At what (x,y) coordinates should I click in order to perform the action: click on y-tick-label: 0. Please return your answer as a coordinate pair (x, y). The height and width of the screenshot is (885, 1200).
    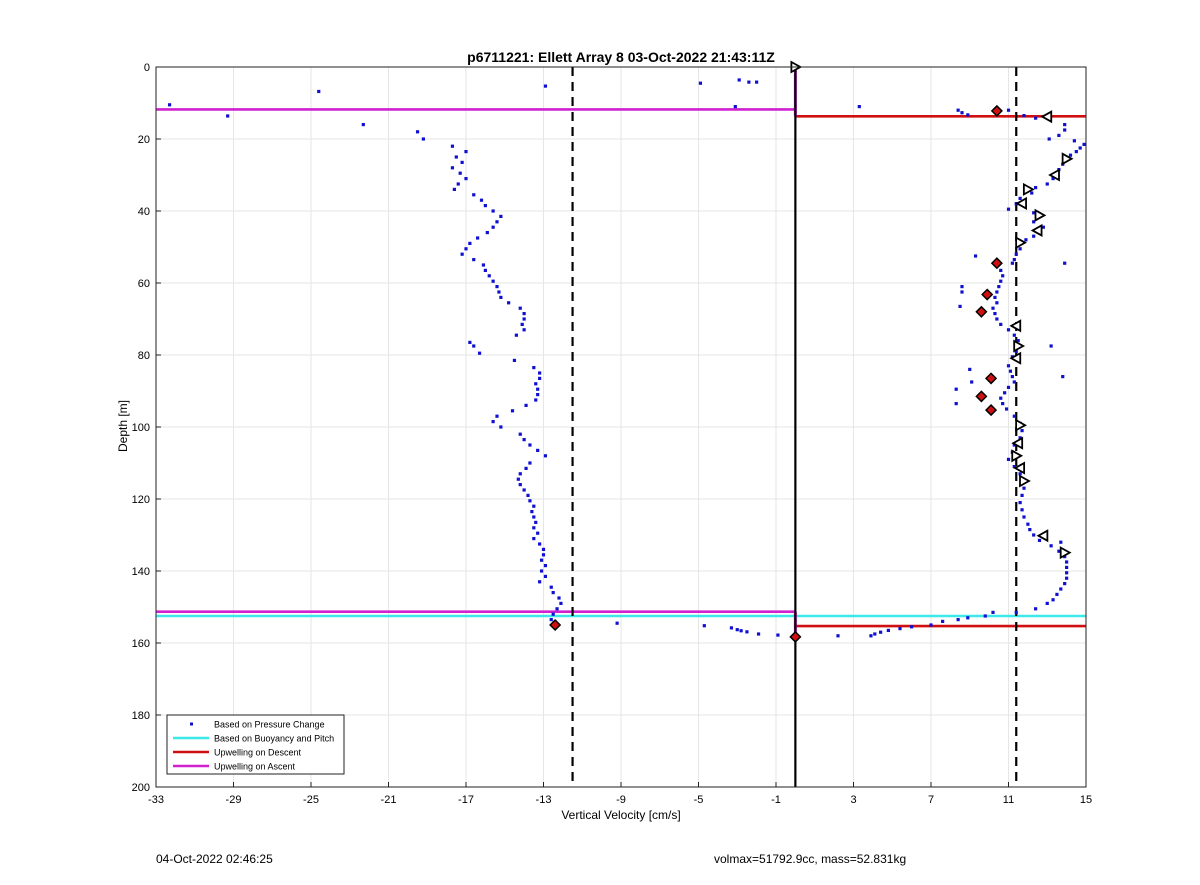
    Looking at the image, I should click on (147, 68).